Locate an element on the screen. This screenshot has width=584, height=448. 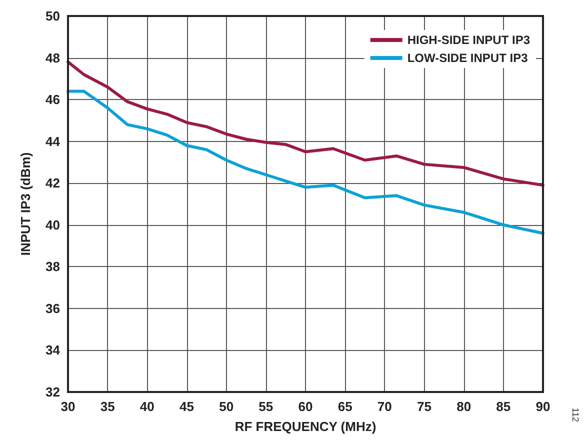
y-tick-label: 46 is located at coordinates (53, 100).